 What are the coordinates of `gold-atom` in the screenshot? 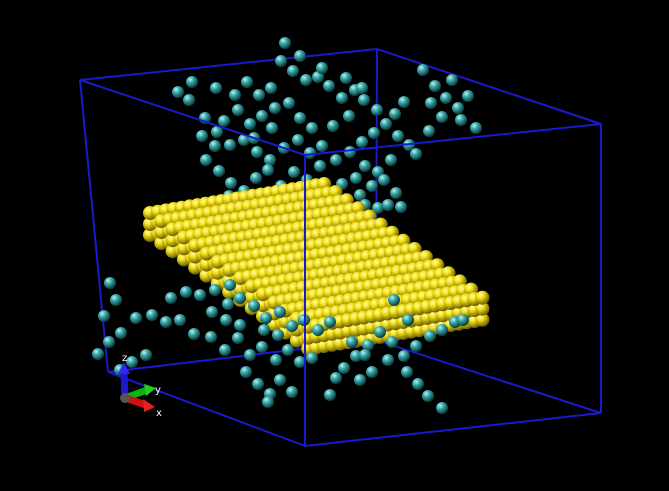 It's located at (482, 297).